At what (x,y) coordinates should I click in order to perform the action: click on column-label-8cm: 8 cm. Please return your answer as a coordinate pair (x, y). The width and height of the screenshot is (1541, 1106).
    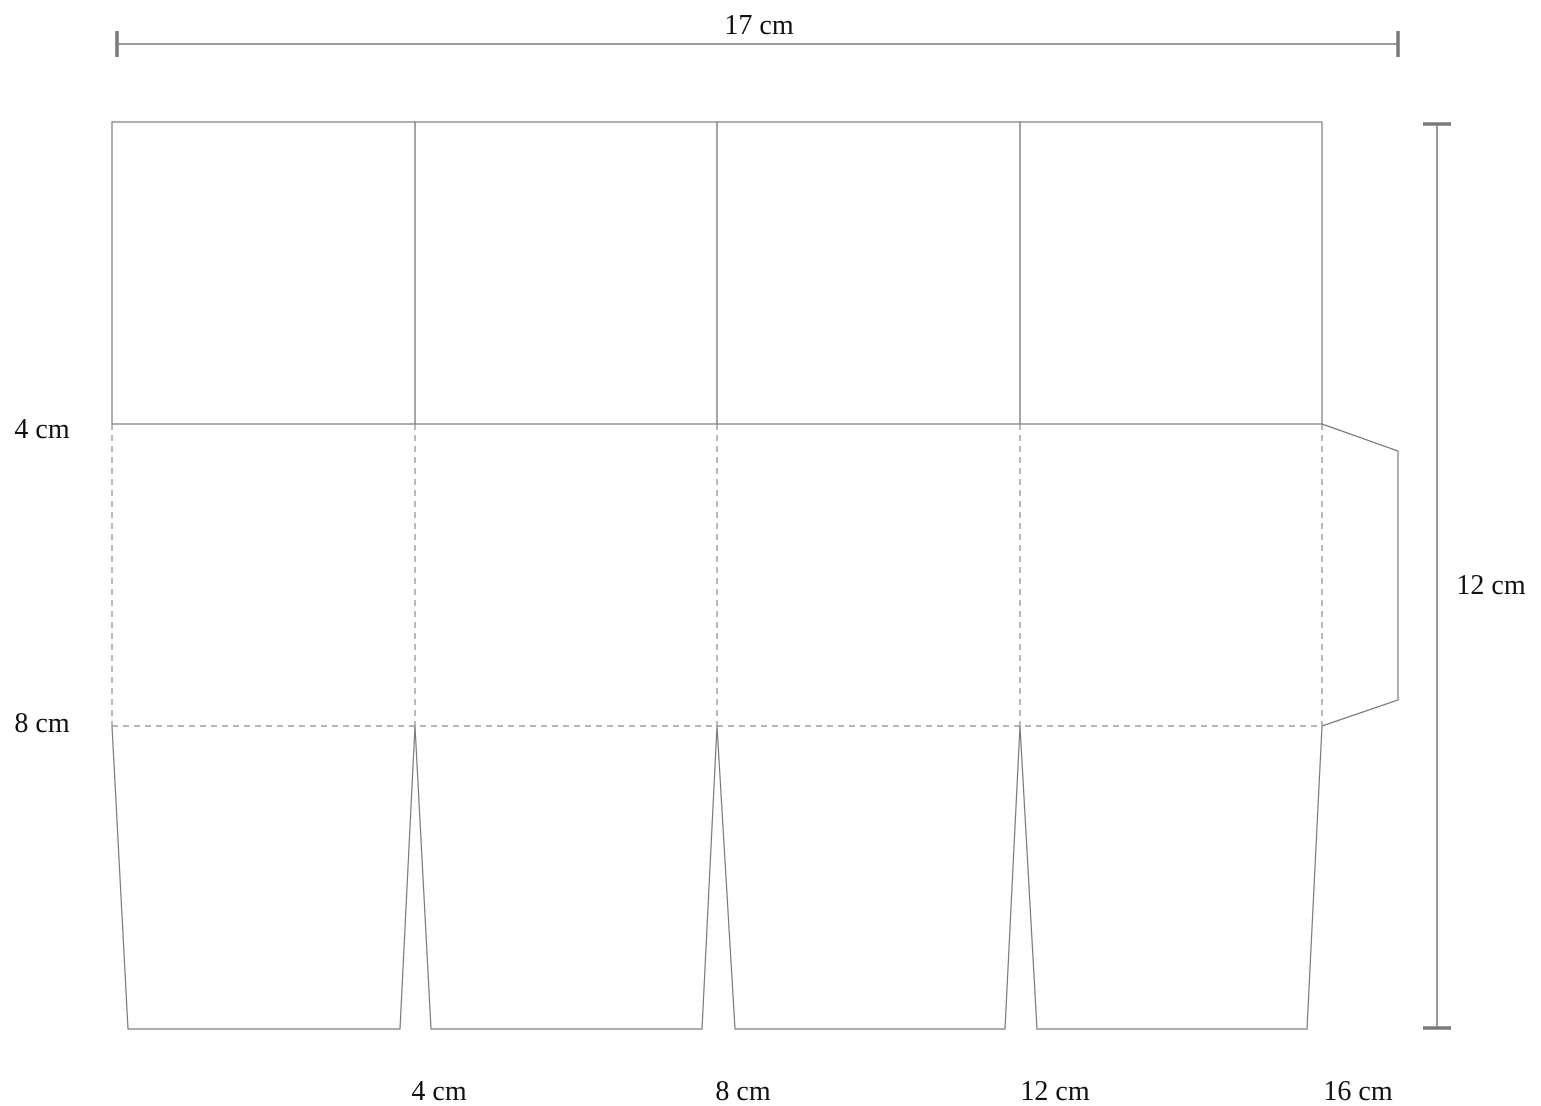
    Looking at the image, I should click on (742, 1091).